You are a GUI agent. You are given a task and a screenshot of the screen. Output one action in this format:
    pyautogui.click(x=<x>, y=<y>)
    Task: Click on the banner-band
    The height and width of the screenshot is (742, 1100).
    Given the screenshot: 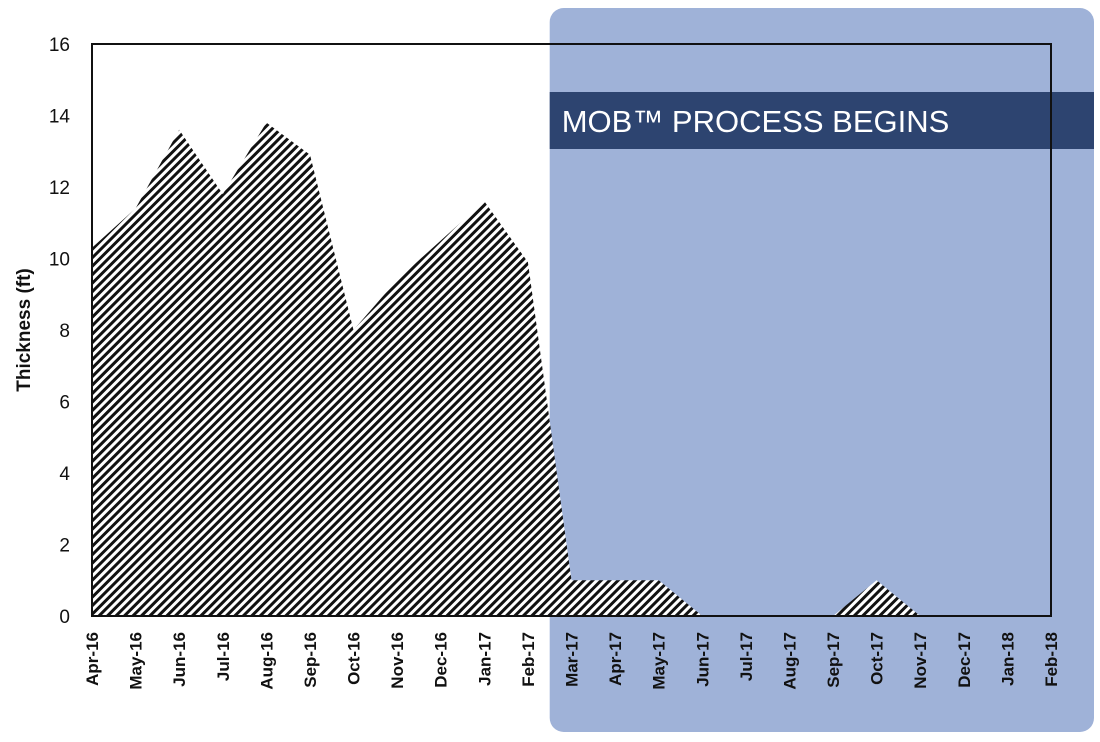 What is the action you would take?
    pyautogui.click(x=821, y=120)
    